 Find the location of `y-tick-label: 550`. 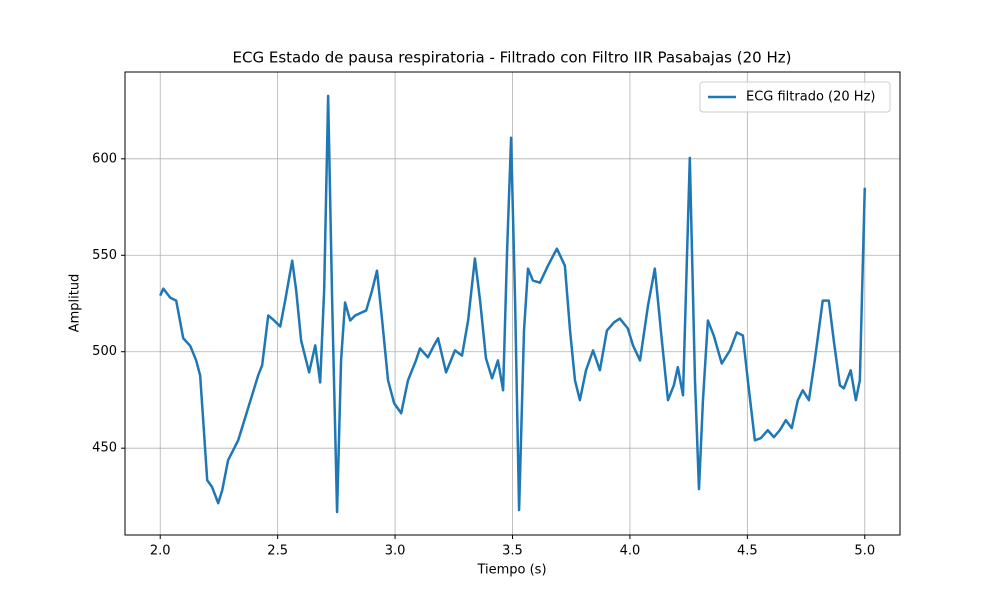

y-tick-label: 550 is located at coordinates (104, 255).